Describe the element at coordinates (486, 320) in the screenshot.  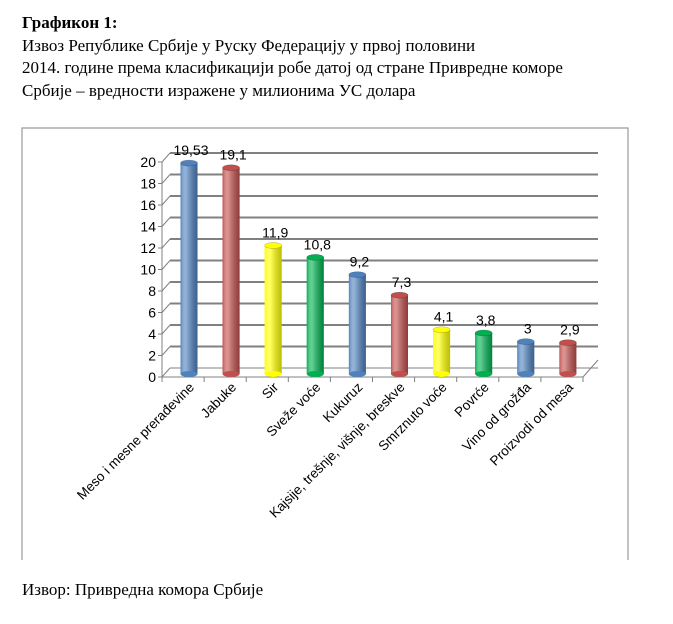
I see `data-label: 3,8` at that location.